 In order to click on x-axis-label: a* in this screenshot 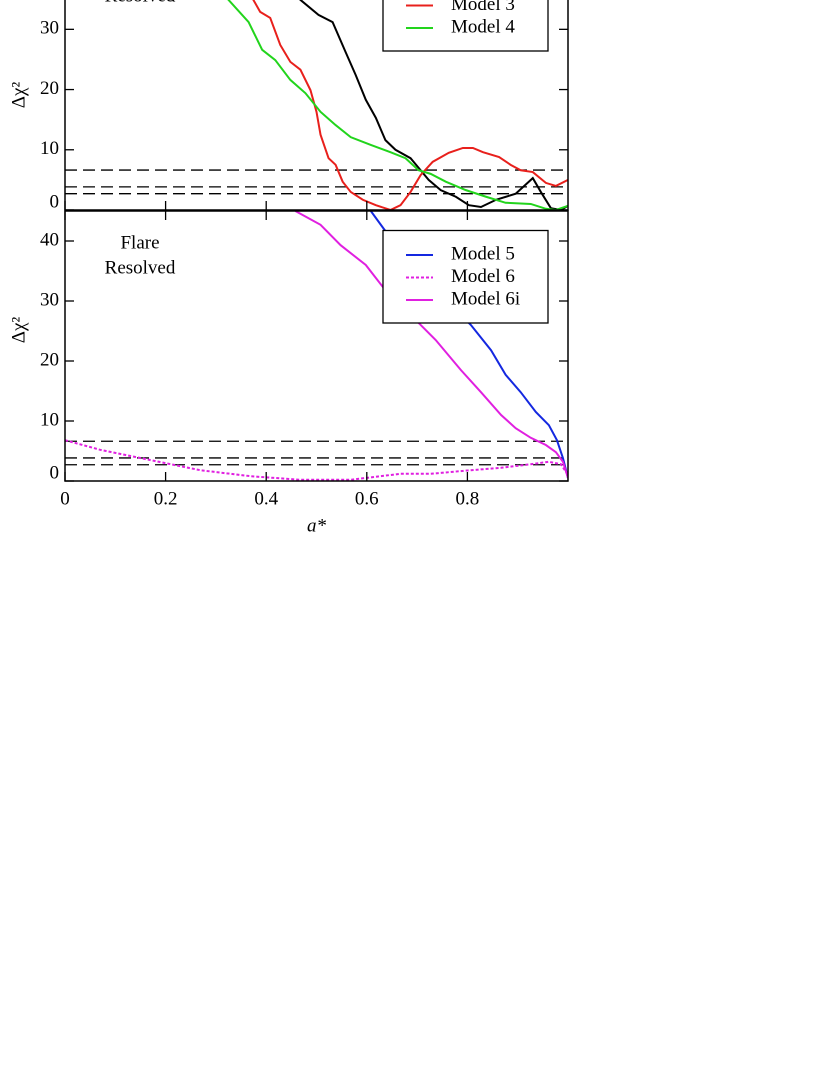, I will do `click(317, 525)`.